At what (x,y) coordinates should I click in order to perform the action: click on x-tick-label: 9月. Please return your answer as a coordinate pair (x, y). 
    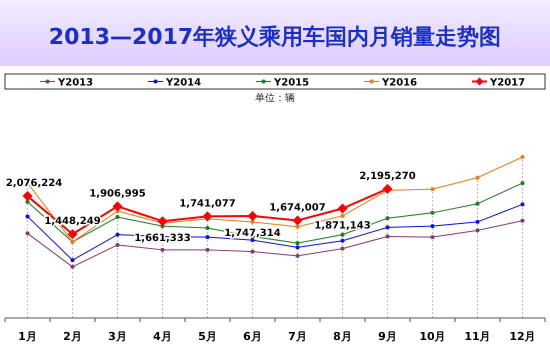
    Looking at the image, I should click on (387, 336).